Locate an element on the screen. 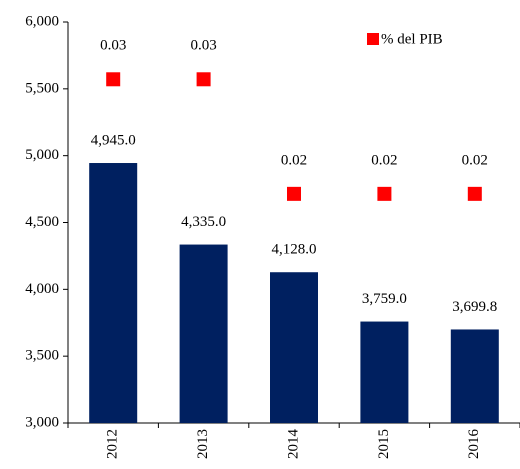 The width and height of the screenshot is (520, 469). data-label: 4,945.0 is located at coordinates (113, 140).